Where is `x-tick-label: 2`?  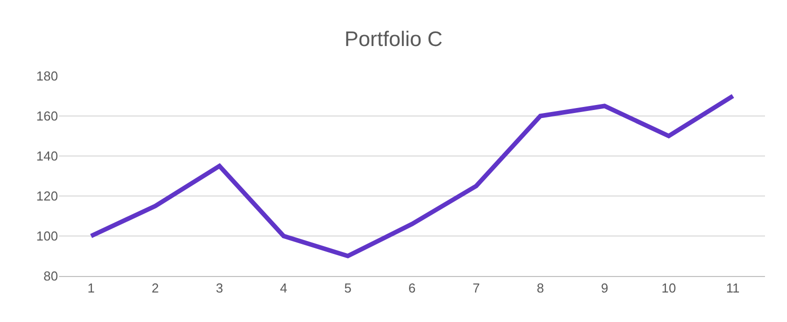 x-tick-label: 2 is located at coordinates (155, 288).